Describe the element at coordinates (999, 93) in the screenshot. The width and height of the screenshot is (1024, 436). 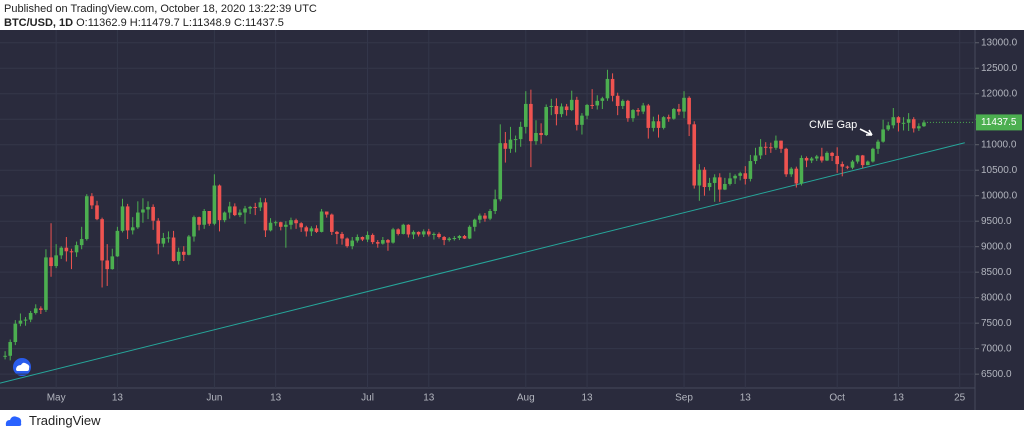
I see `y-tick-label: 12000.0` at that location.